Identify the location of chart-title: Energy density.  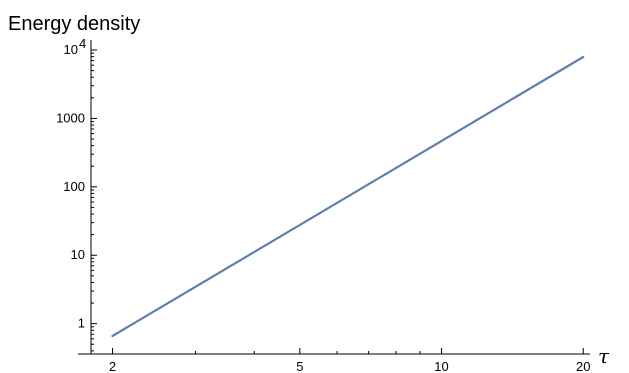
(74, 24).